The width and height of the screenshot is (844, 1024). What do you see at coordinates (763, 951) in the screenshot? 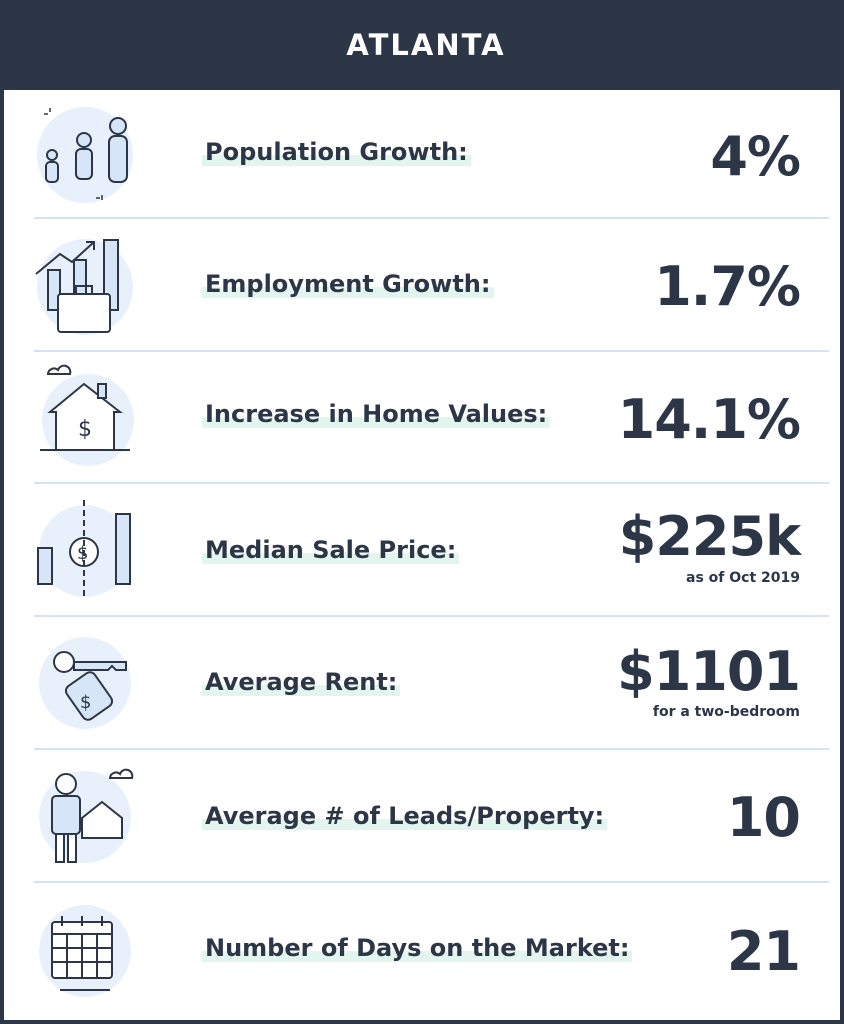
I see `stat-value: 21` at bounding box center [763, 951].